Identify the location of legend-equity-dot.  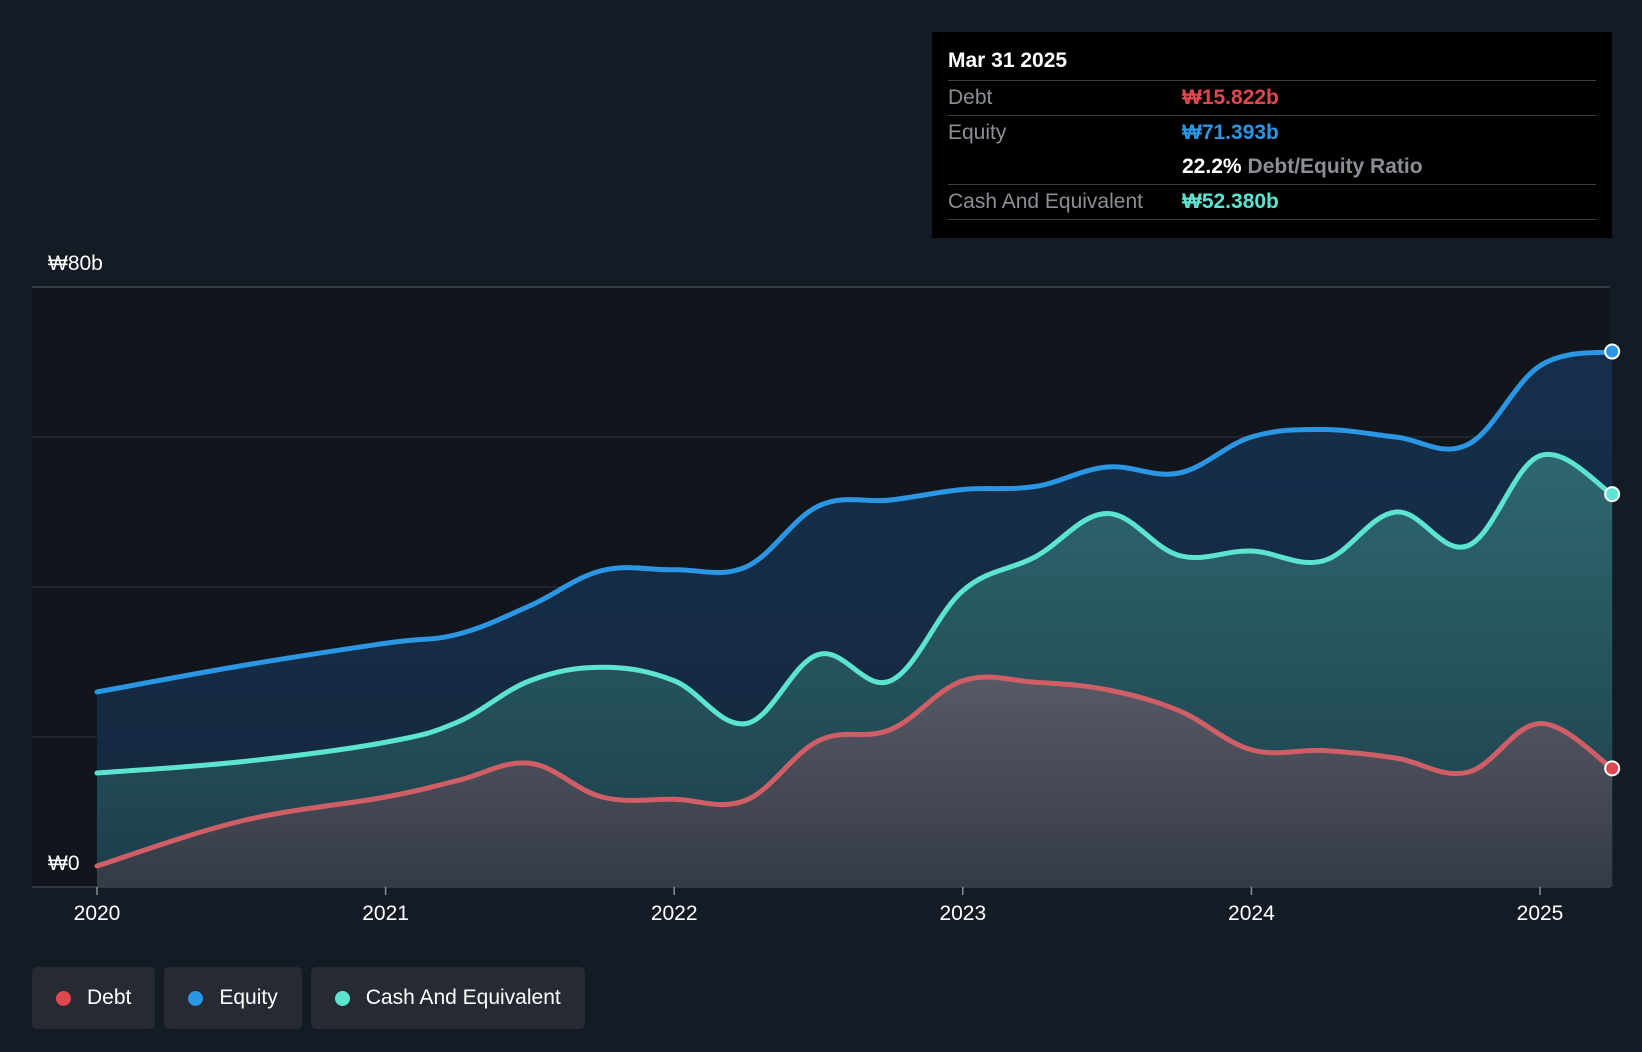
(196, 998).